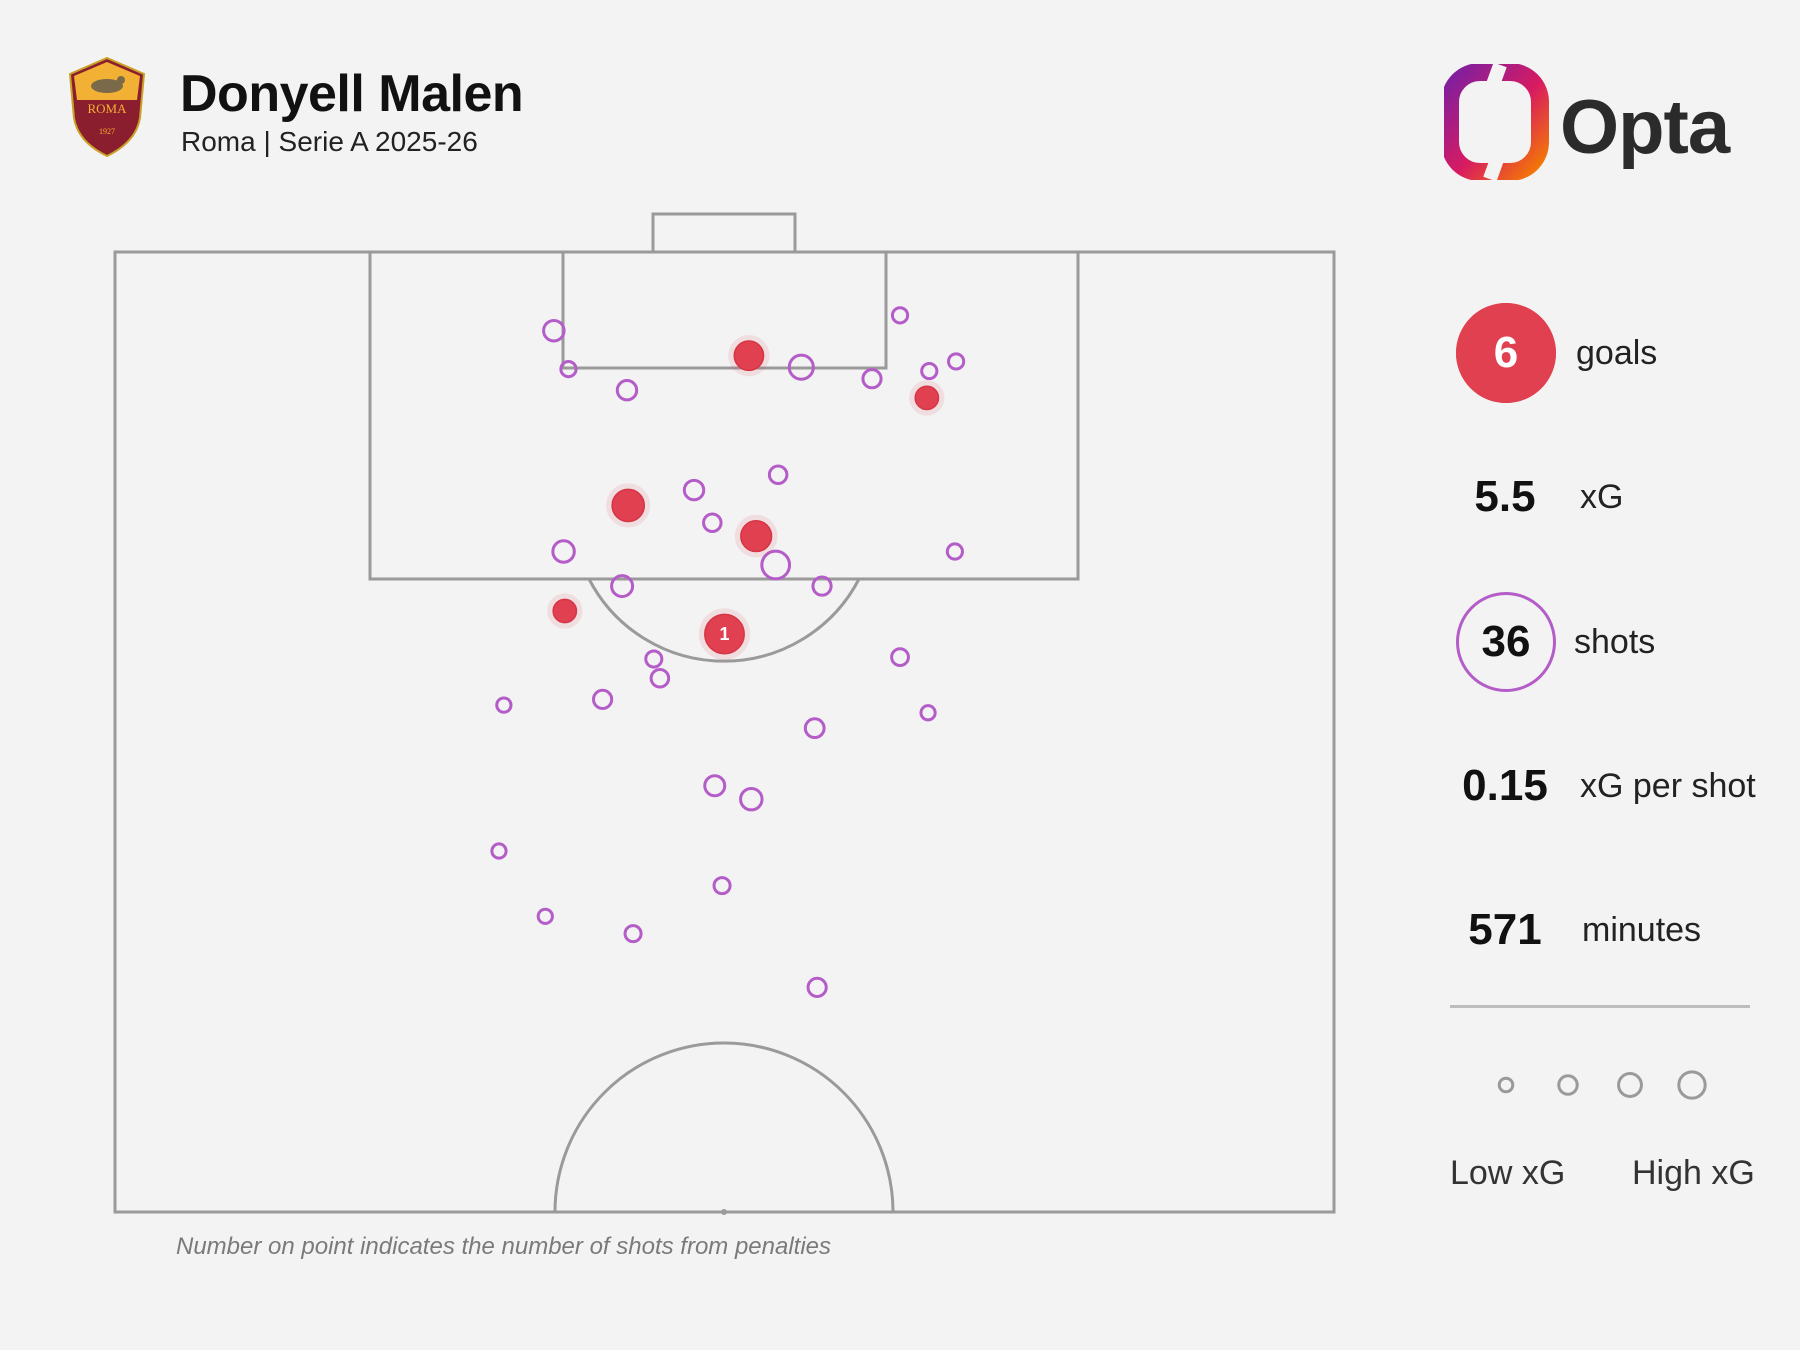 This screenshot has height=1350, width=1800. I want to click on roma-crest-logo: ROMA 1927, so click(107, 107).